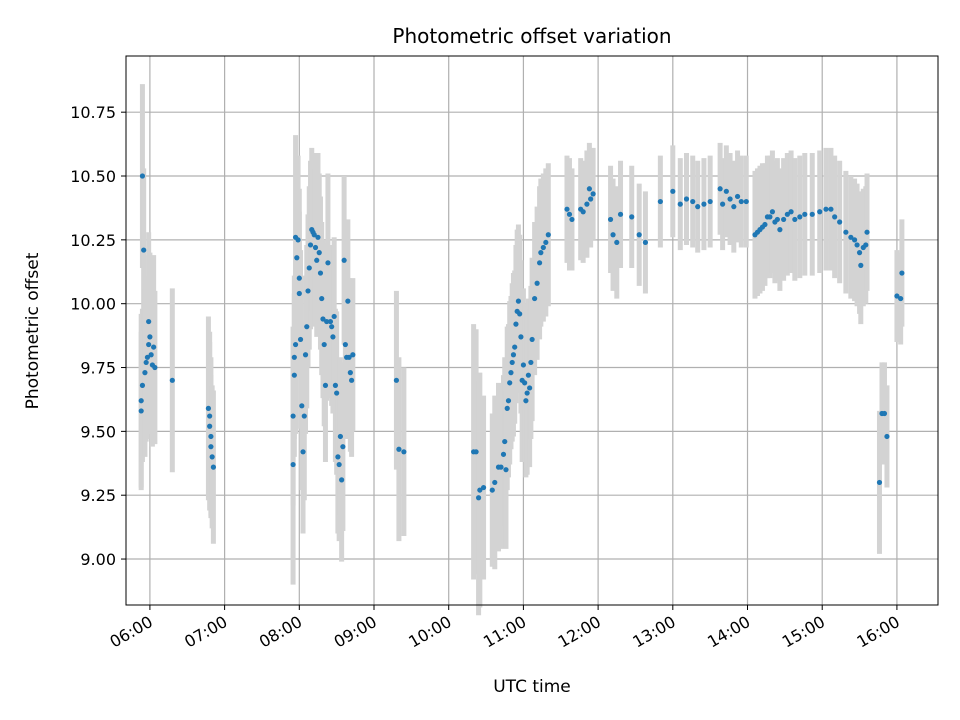  What do you see at coordinates (98, 495) in the screenshot?
I see `y-tick-label: 9.25` at bounding box center [98, 495].